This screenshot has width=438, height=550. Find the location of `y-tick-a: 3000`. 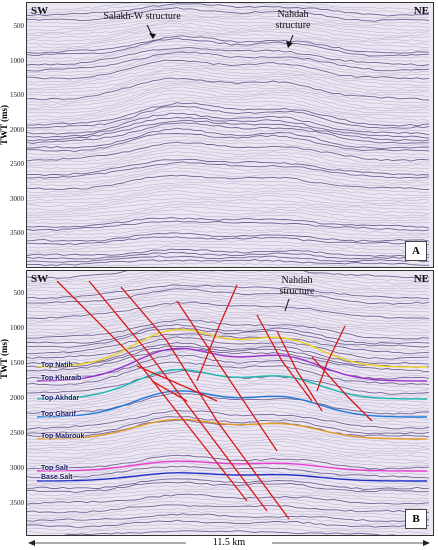

y-tick-a: 3000 is located at coordinates (17, 199).